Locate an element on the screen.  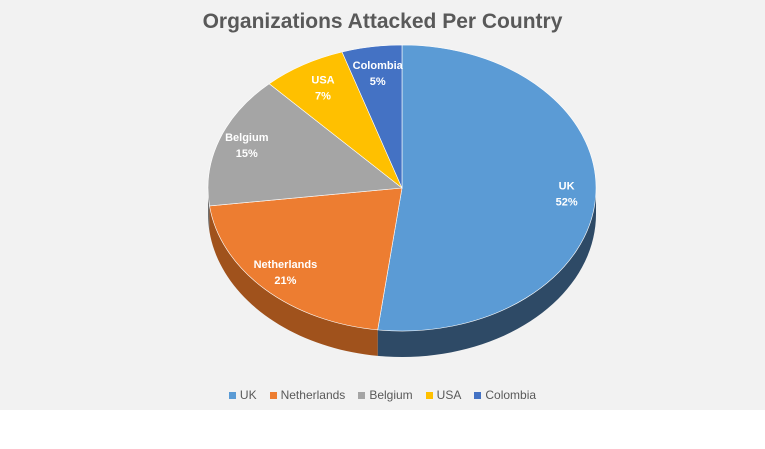
legend: UK Netherlands Belgium USA Colombia is located at coordinates (382, 395).